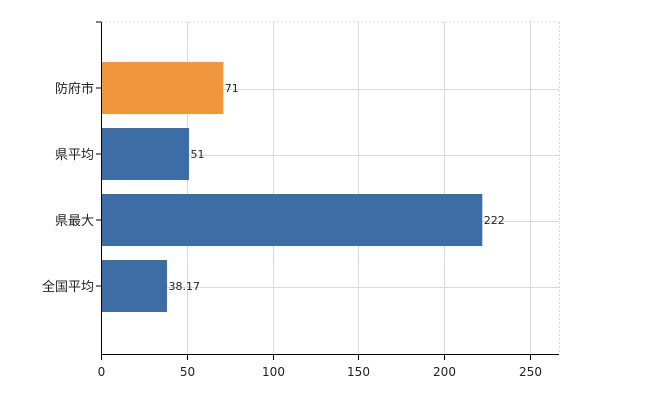  What do you see at coordinates (494, 220) in the screenshot?
I see `value-label-2: 222` at bounding box center [494, 220].